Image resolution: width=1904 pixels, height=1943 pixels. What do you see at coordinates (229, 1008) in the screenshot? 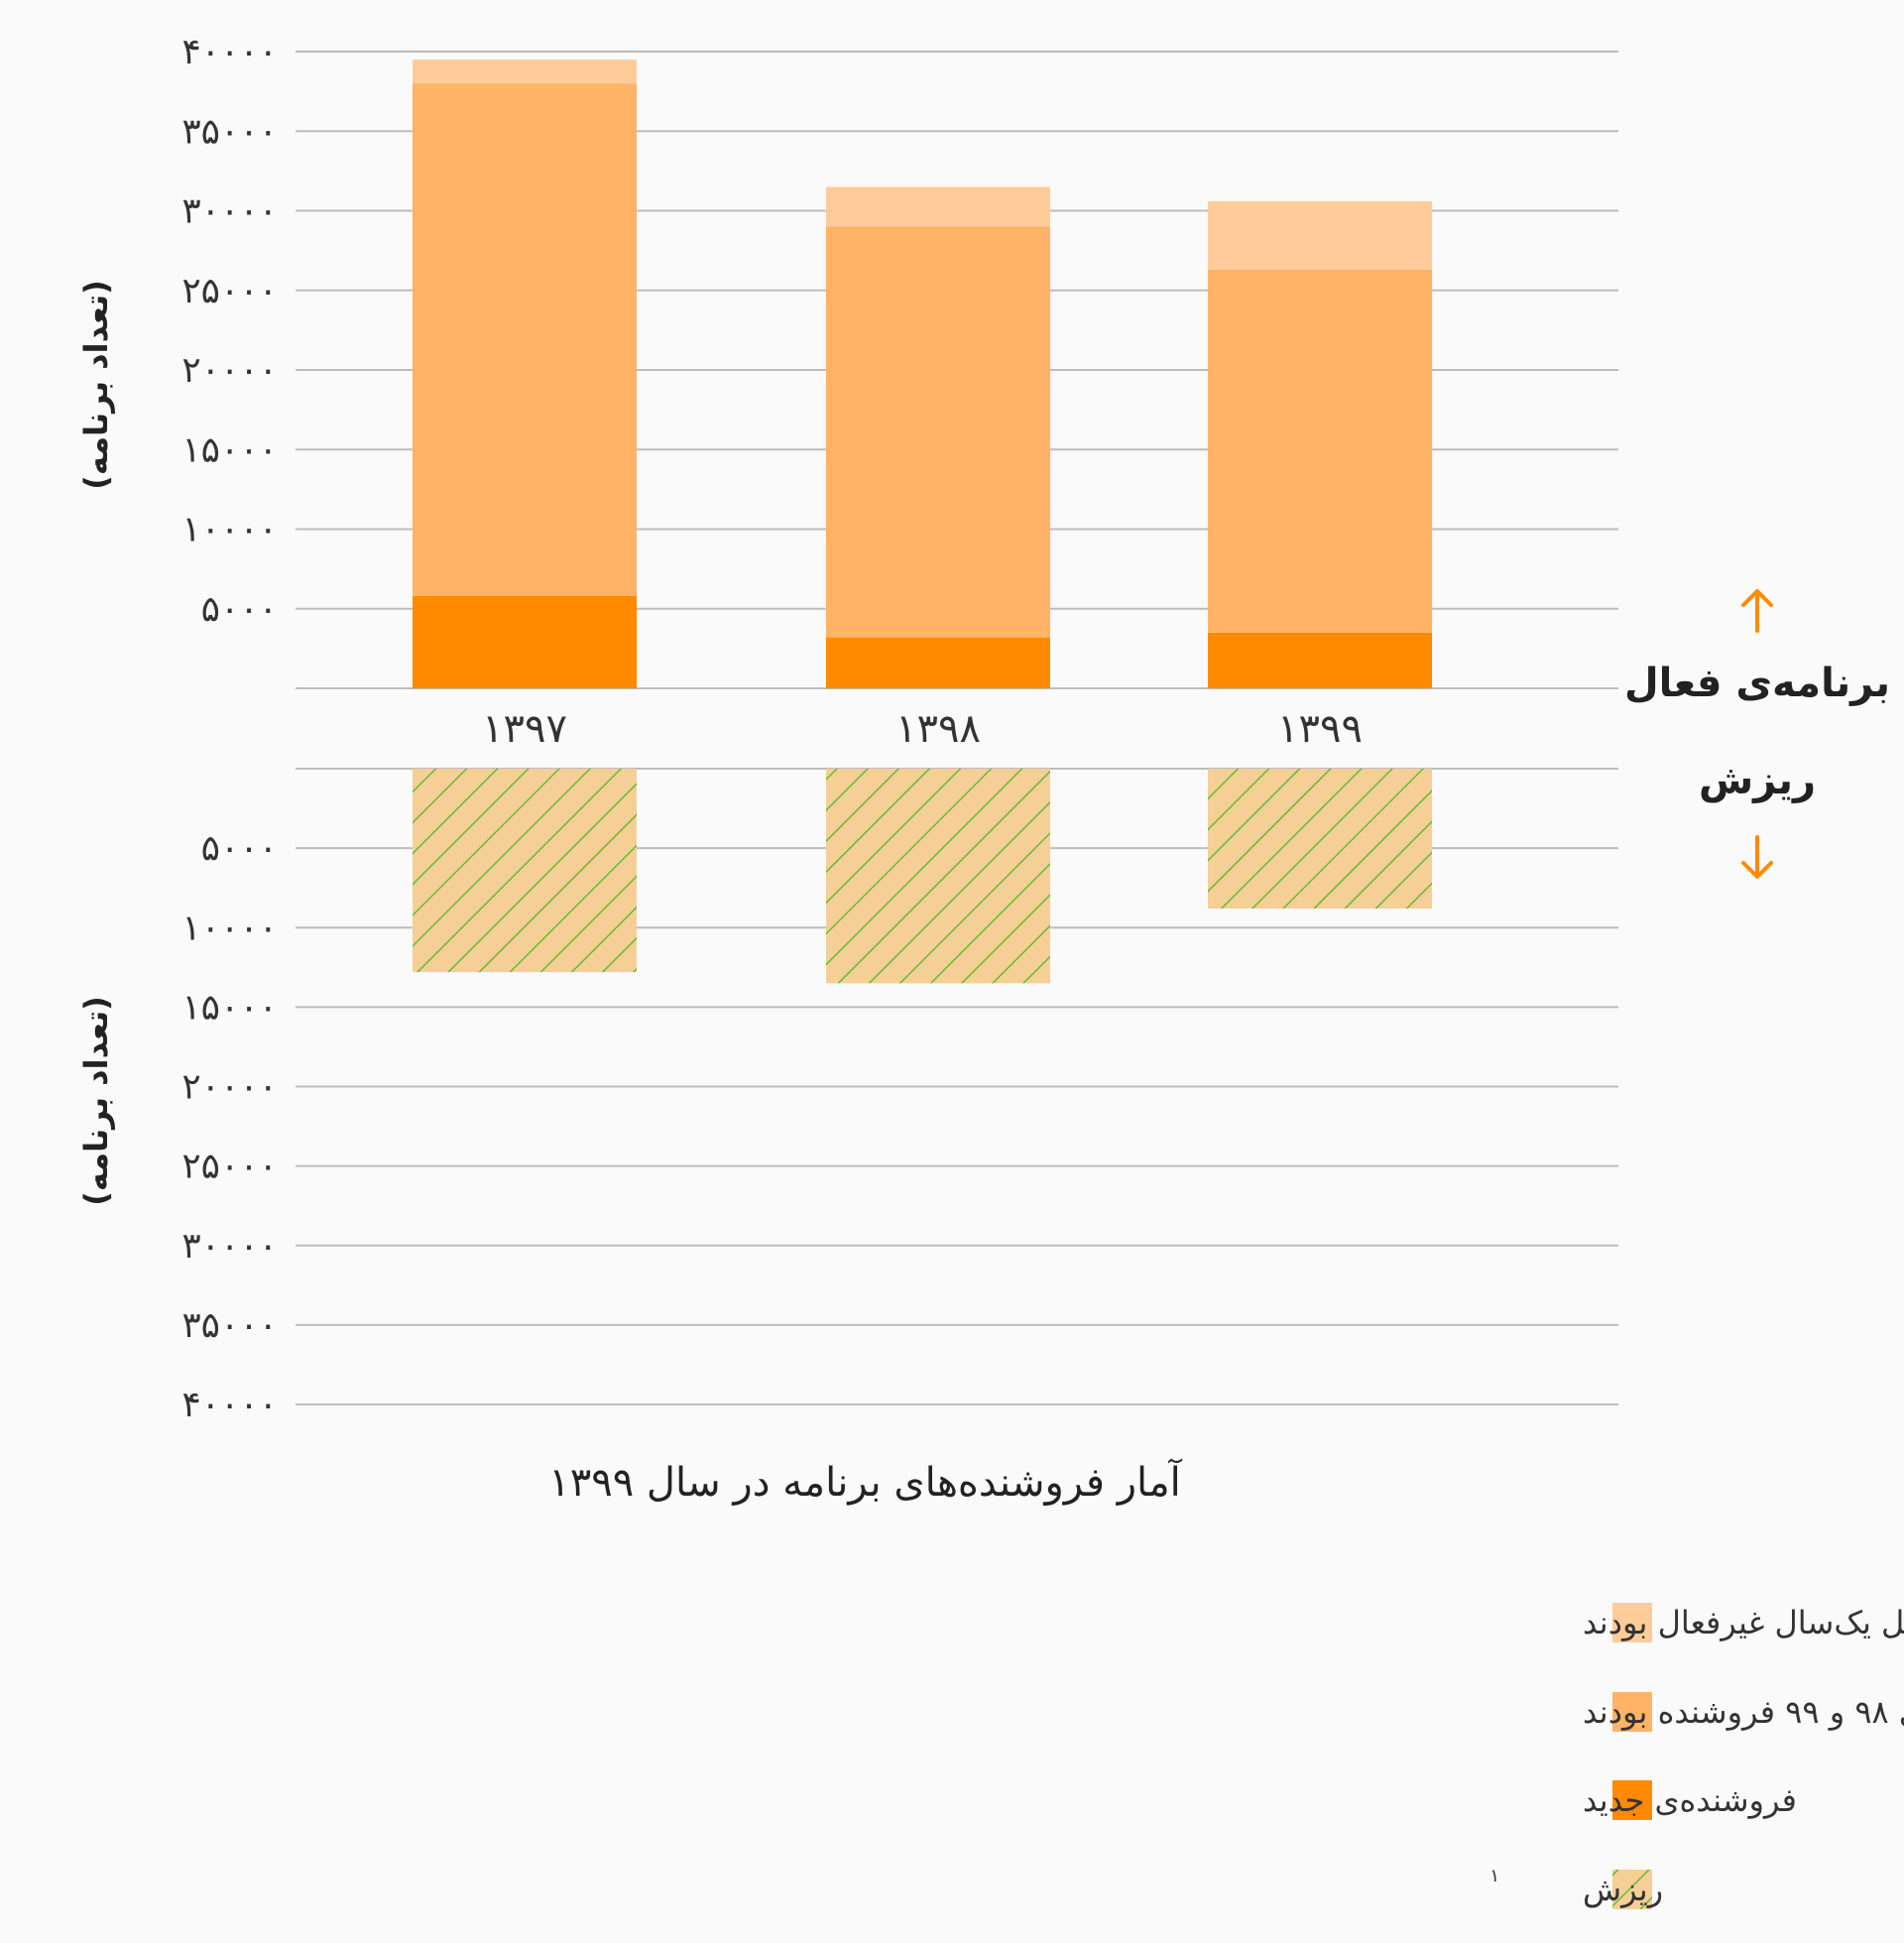
I see `y-tick-label-lower: ۱۵۰۰۰` at bounding box center [229, 1008].